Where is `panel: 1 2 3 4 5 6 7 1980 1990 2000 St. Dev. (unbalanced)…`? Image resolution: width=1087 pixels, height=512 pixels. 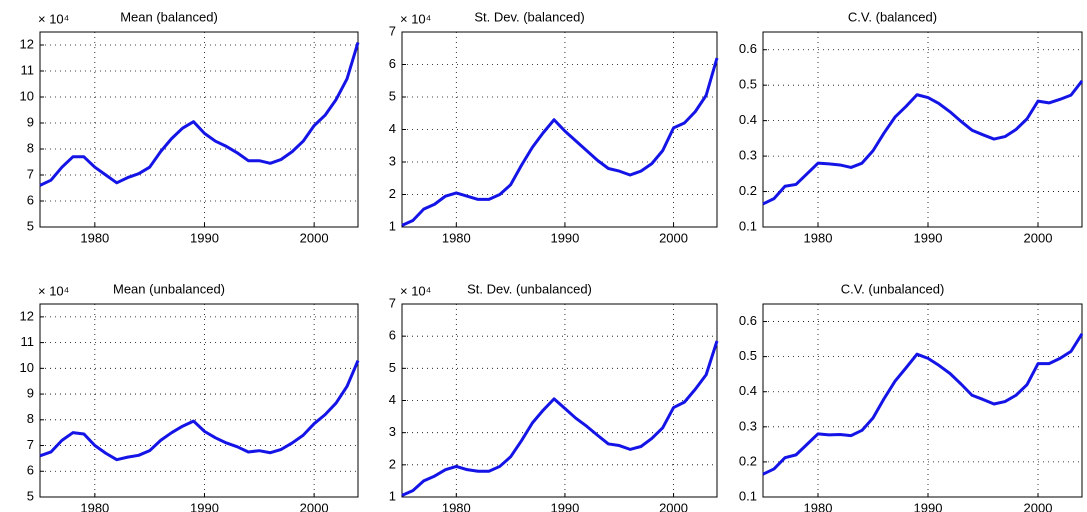 panel: 1 2 3 4 5 6 7 1980 1990 2000 St. Dev. (unbalanced)… is located at coordinates (554, 396).